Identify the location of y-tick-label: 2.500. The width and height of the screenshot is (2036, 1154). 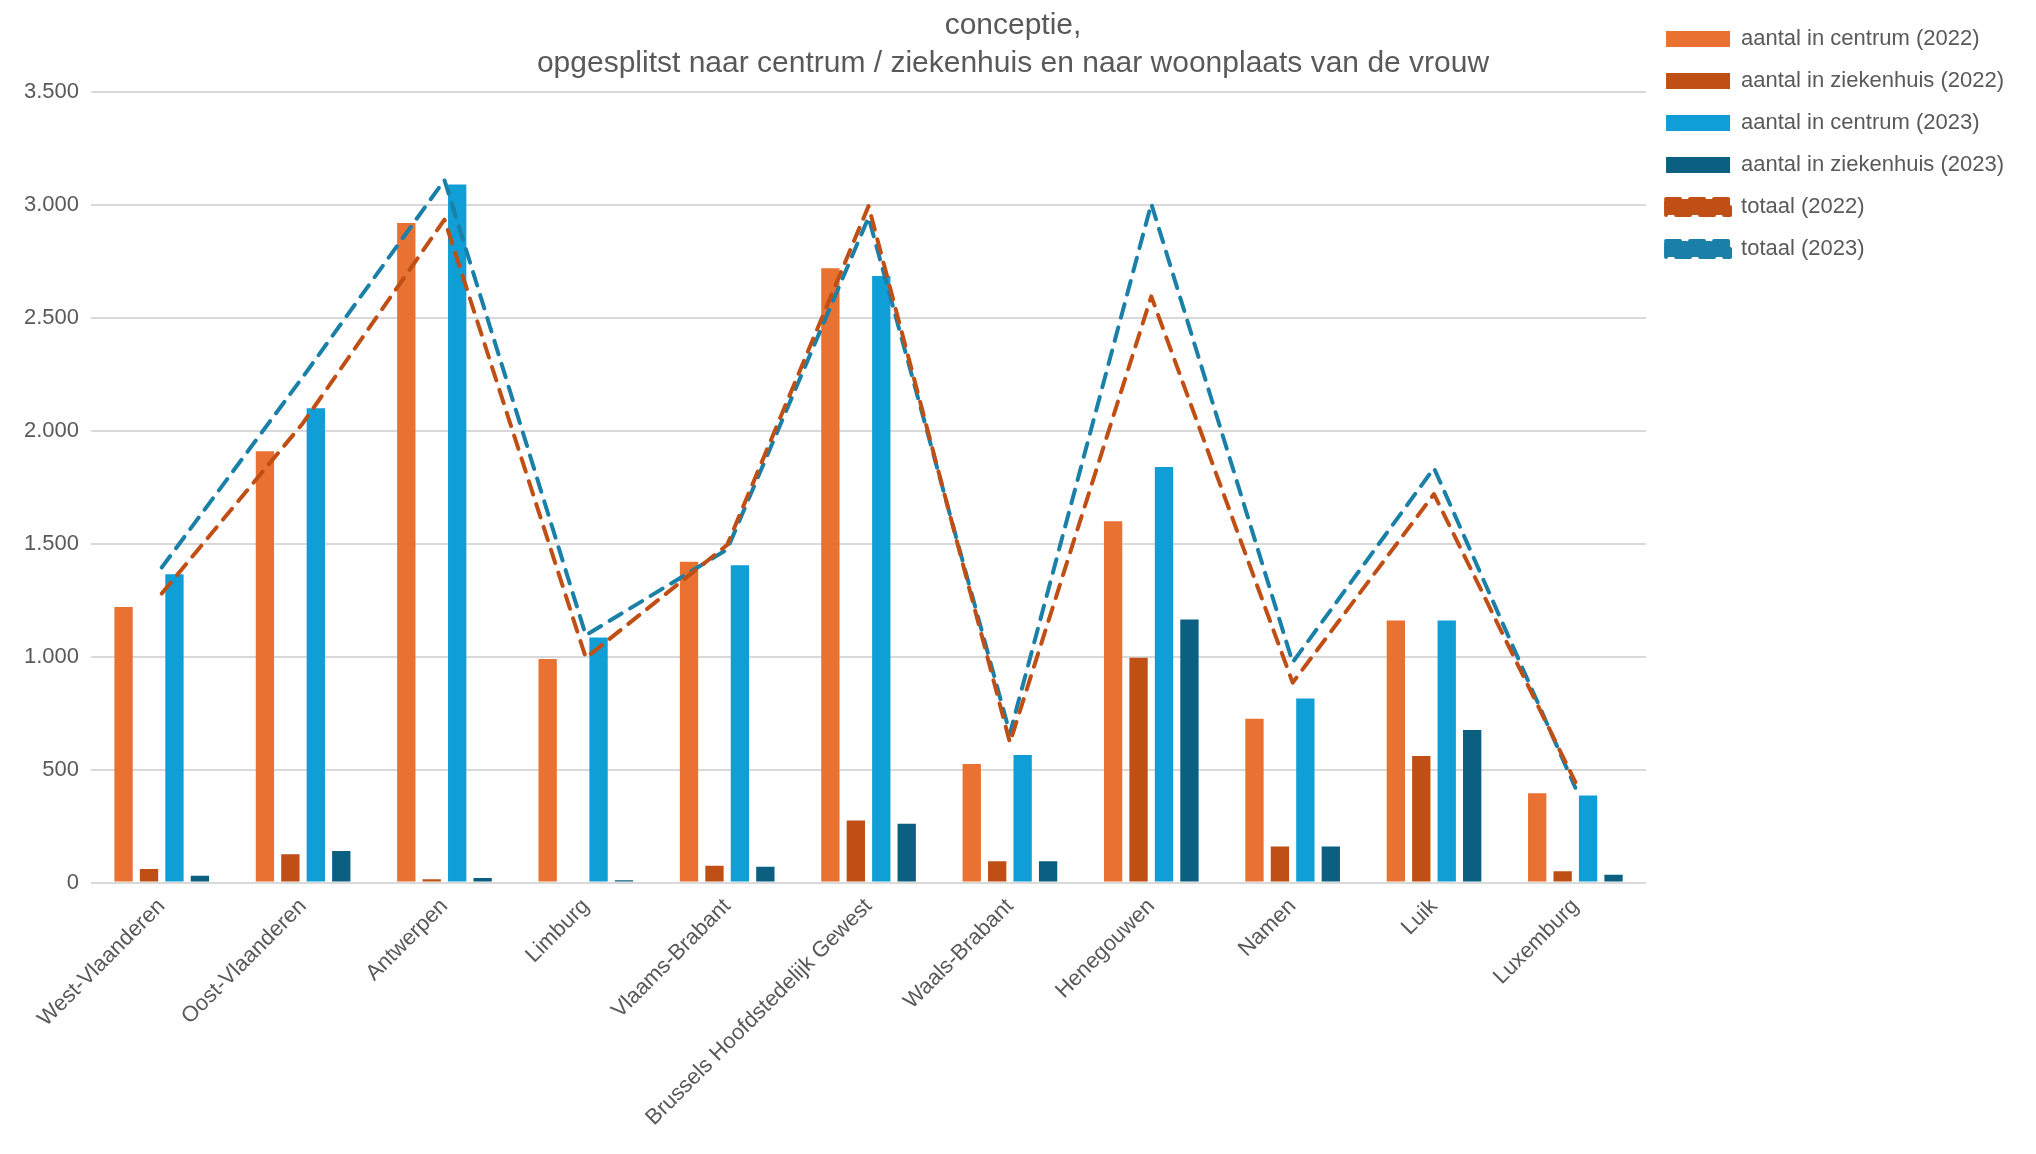
(51, 316).